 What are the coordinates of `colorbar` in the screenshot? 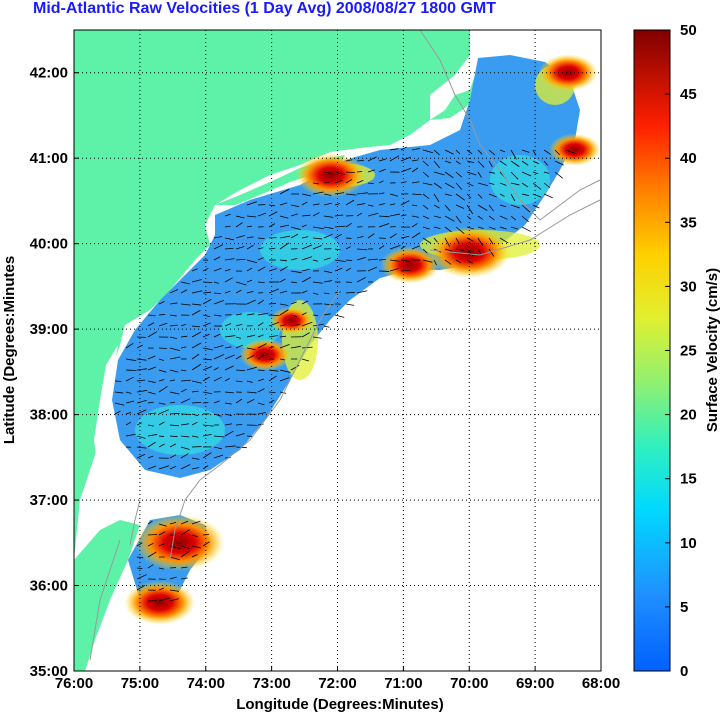 It's located at (652, 350).